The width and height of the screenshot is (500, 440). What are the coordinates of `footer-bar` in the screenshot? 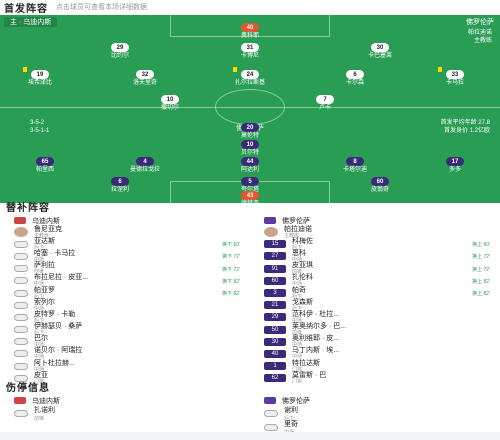 It's located at (250, 436).